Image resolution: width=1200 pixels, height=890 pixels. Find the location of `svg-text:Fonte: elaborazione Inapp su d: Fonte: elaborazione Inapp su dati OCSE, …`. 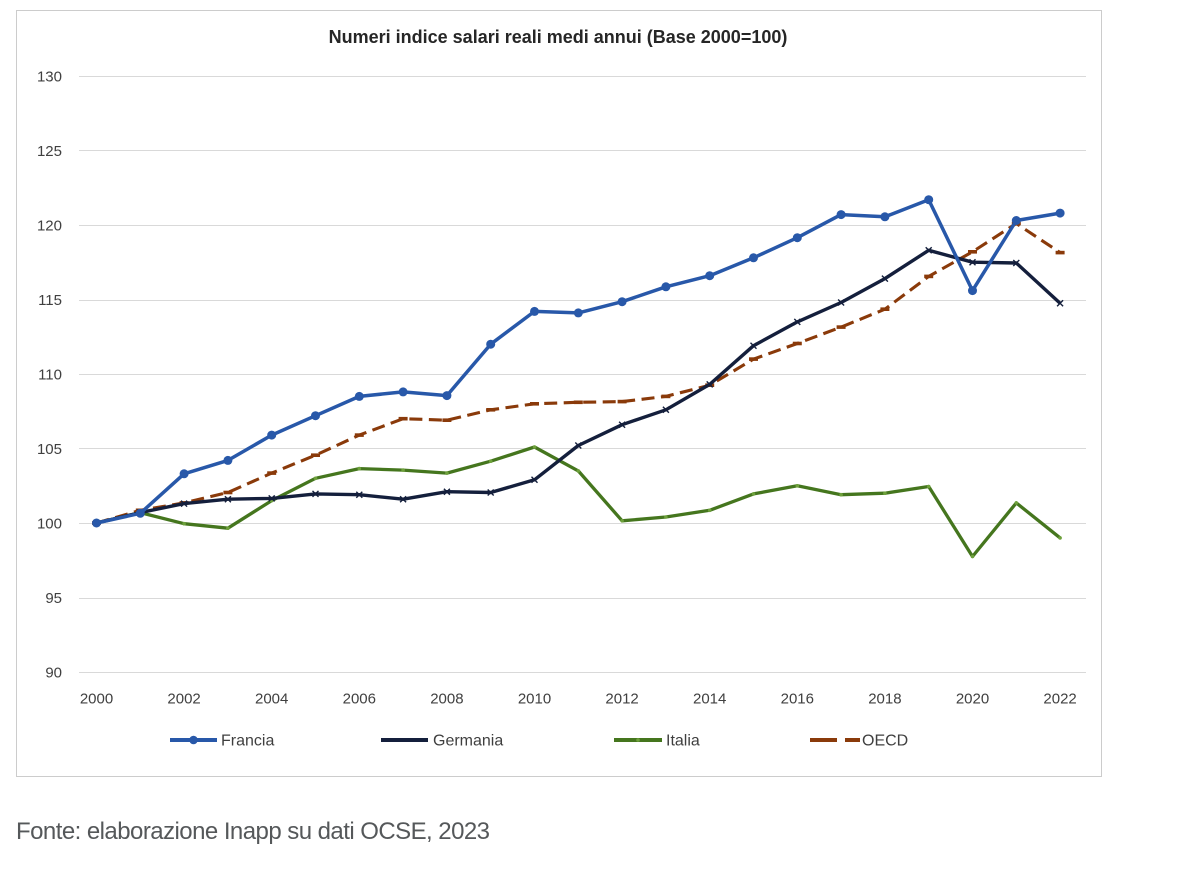

svg-text:Fonte: elaborazione Inapp su d: Fonte: elaborazione Inapp su dati OCSE, … is located at coordinates (253, 831).